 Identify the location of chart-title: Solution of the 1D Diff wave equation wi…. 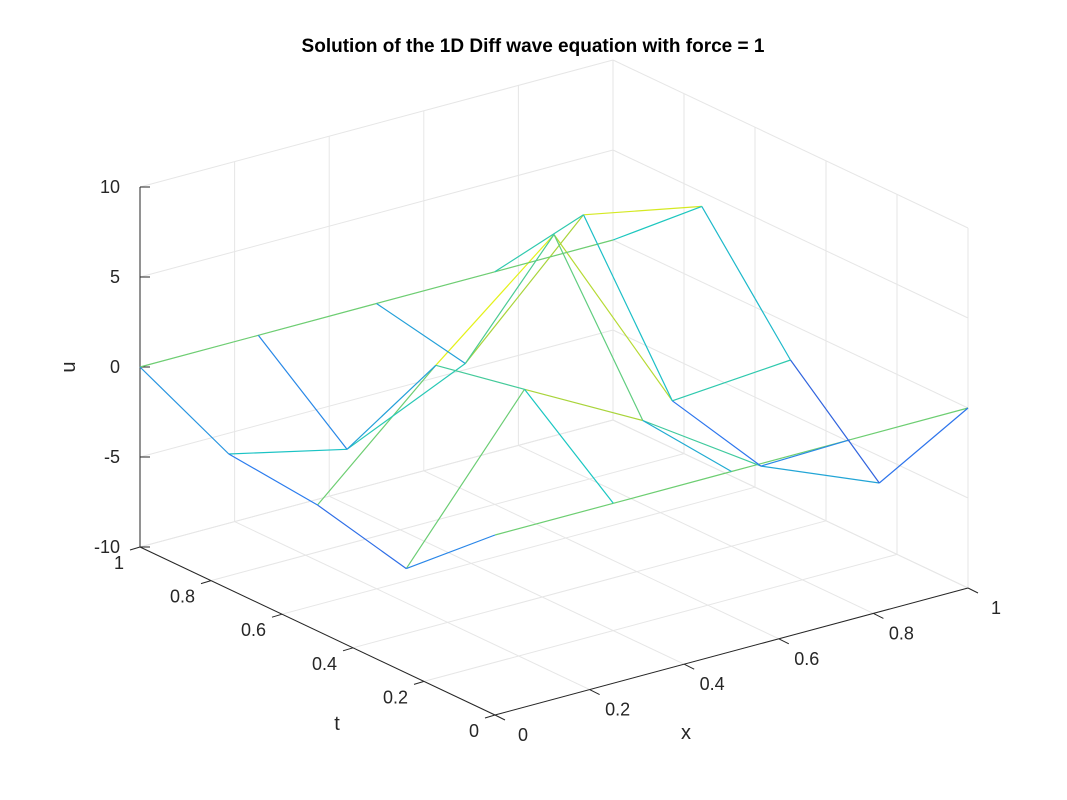
(533, 46).